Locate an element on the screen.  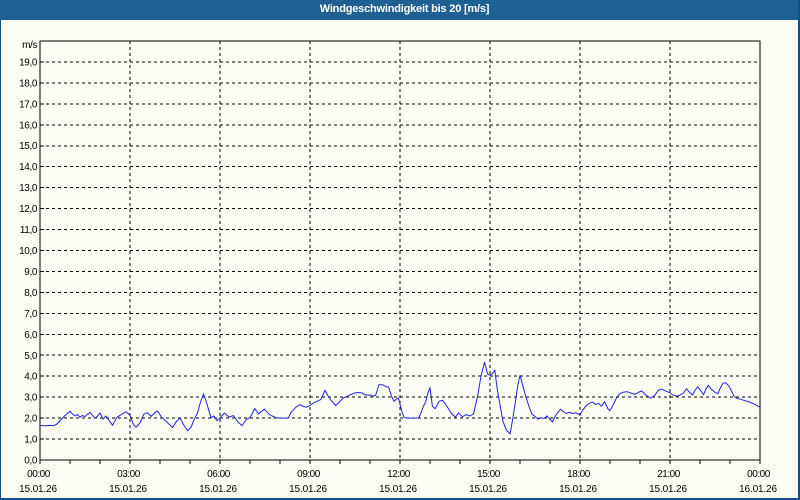
svg-text: 15:00 is located at coordinates (489, 474).